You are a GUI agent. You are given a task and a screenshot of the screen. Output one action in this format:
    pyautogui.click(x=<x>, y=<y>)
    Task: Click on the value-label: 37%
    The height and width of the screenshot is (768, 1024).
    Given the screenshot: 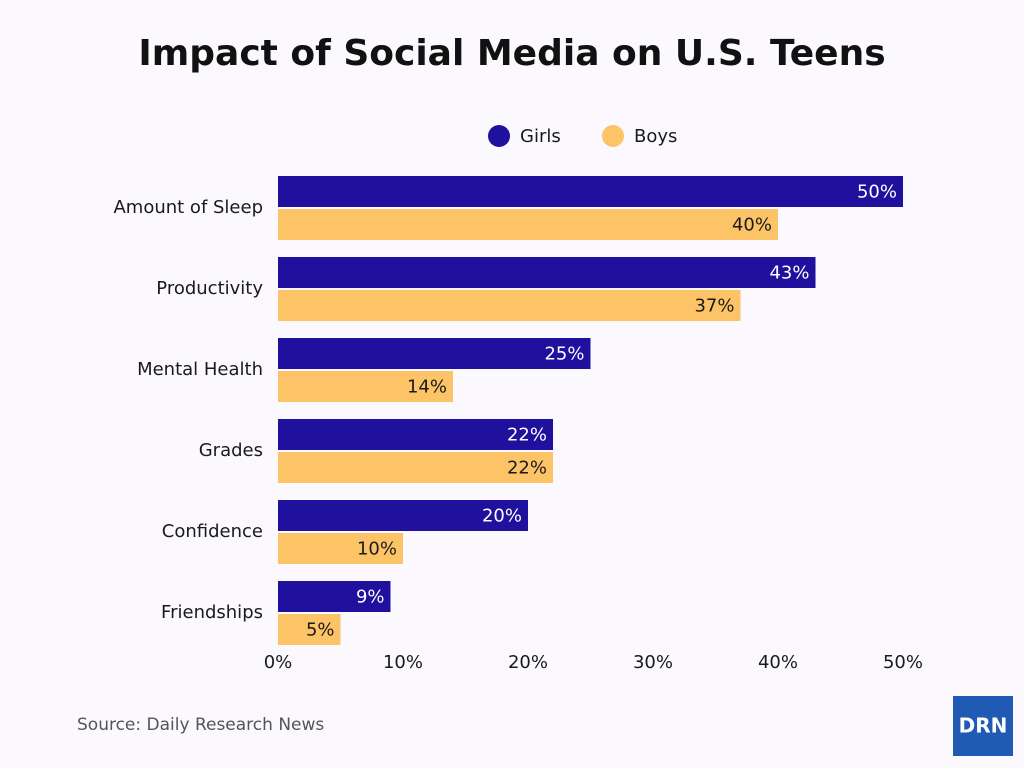 What is the action you would take?
    pyautogui.click(x=714, y=306)
    